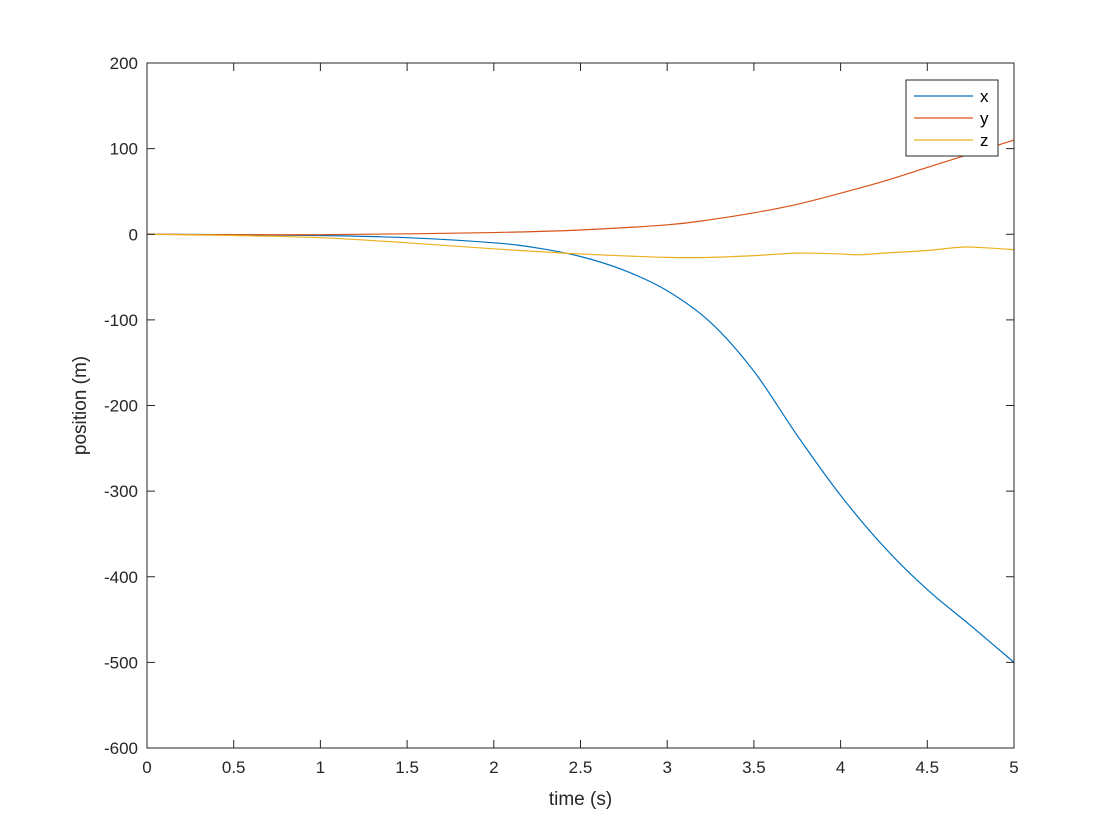 The height and width of the screenshot is (840, 1120). What do you see at coordinates (580, 187) in the screenshot?
I see `series-line-y` at bounding box center [580, 187].